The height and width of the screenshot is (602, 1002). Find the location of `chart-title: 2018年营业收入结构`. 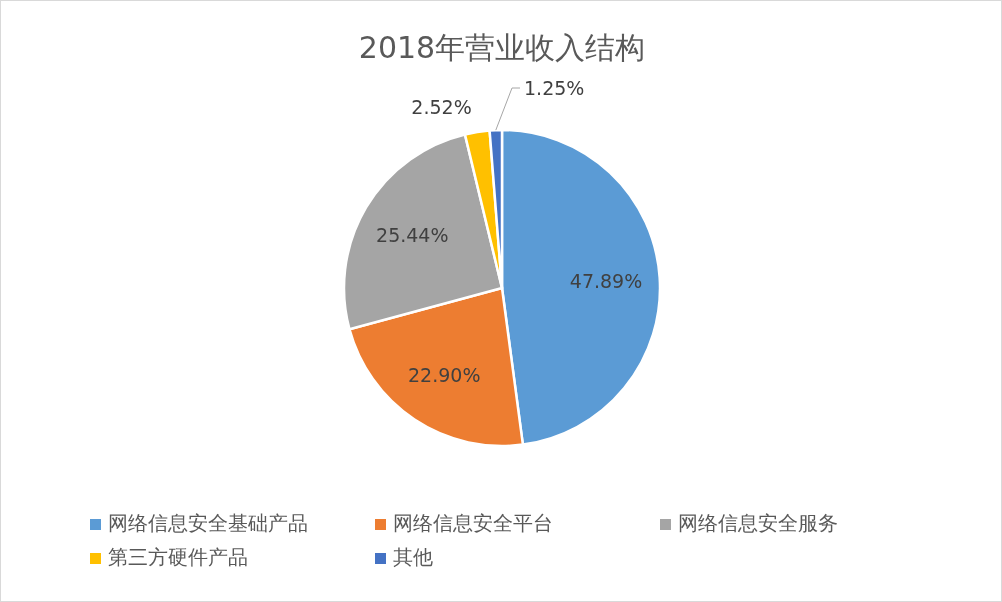

chart-title: 2018年营业收入结构 is located at coordinates (502, 47).